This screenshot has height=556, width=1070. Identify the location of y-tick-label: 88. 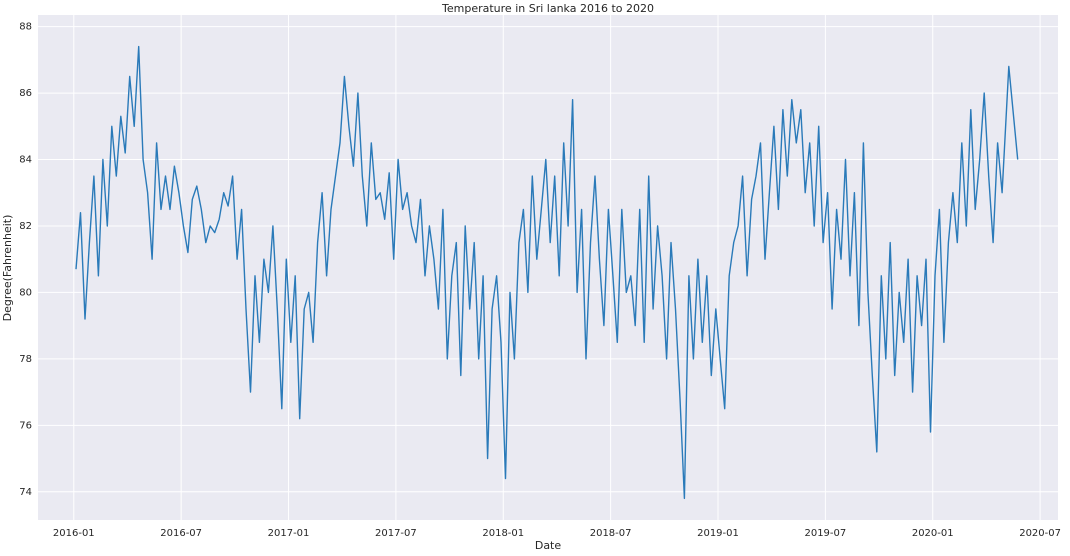
(25, 27).